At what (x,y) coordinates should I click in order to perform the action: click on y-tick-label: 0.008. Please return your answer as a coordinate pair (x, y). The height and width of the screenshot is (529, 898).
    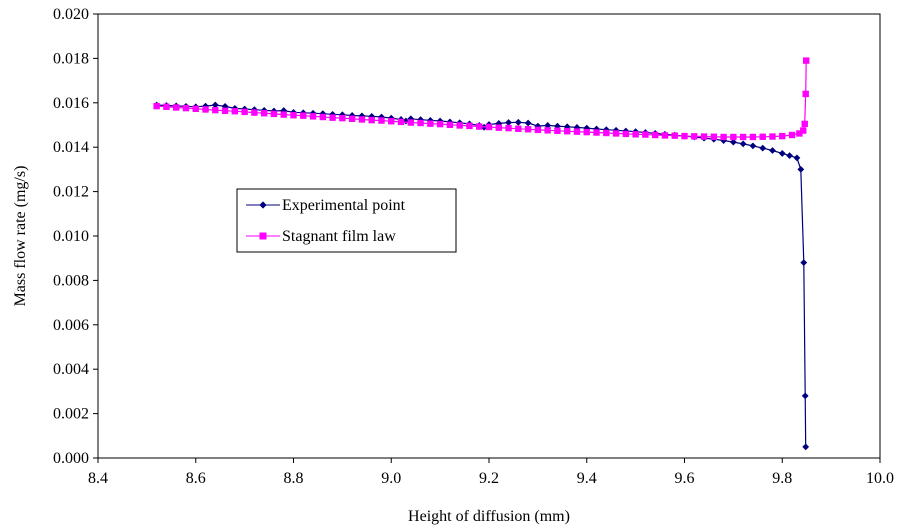
    Looking at the image, I should click on (71, 280).